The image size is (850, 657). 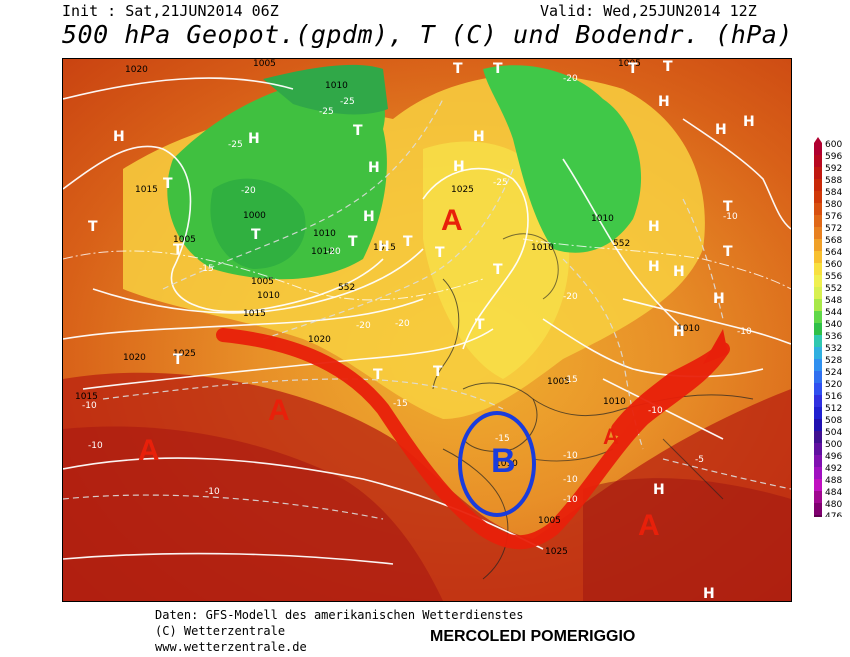 What do you see at coordinates (833, 289) in the screenshot?
I see `legend-value: 552` at bounding box center [833, 289].